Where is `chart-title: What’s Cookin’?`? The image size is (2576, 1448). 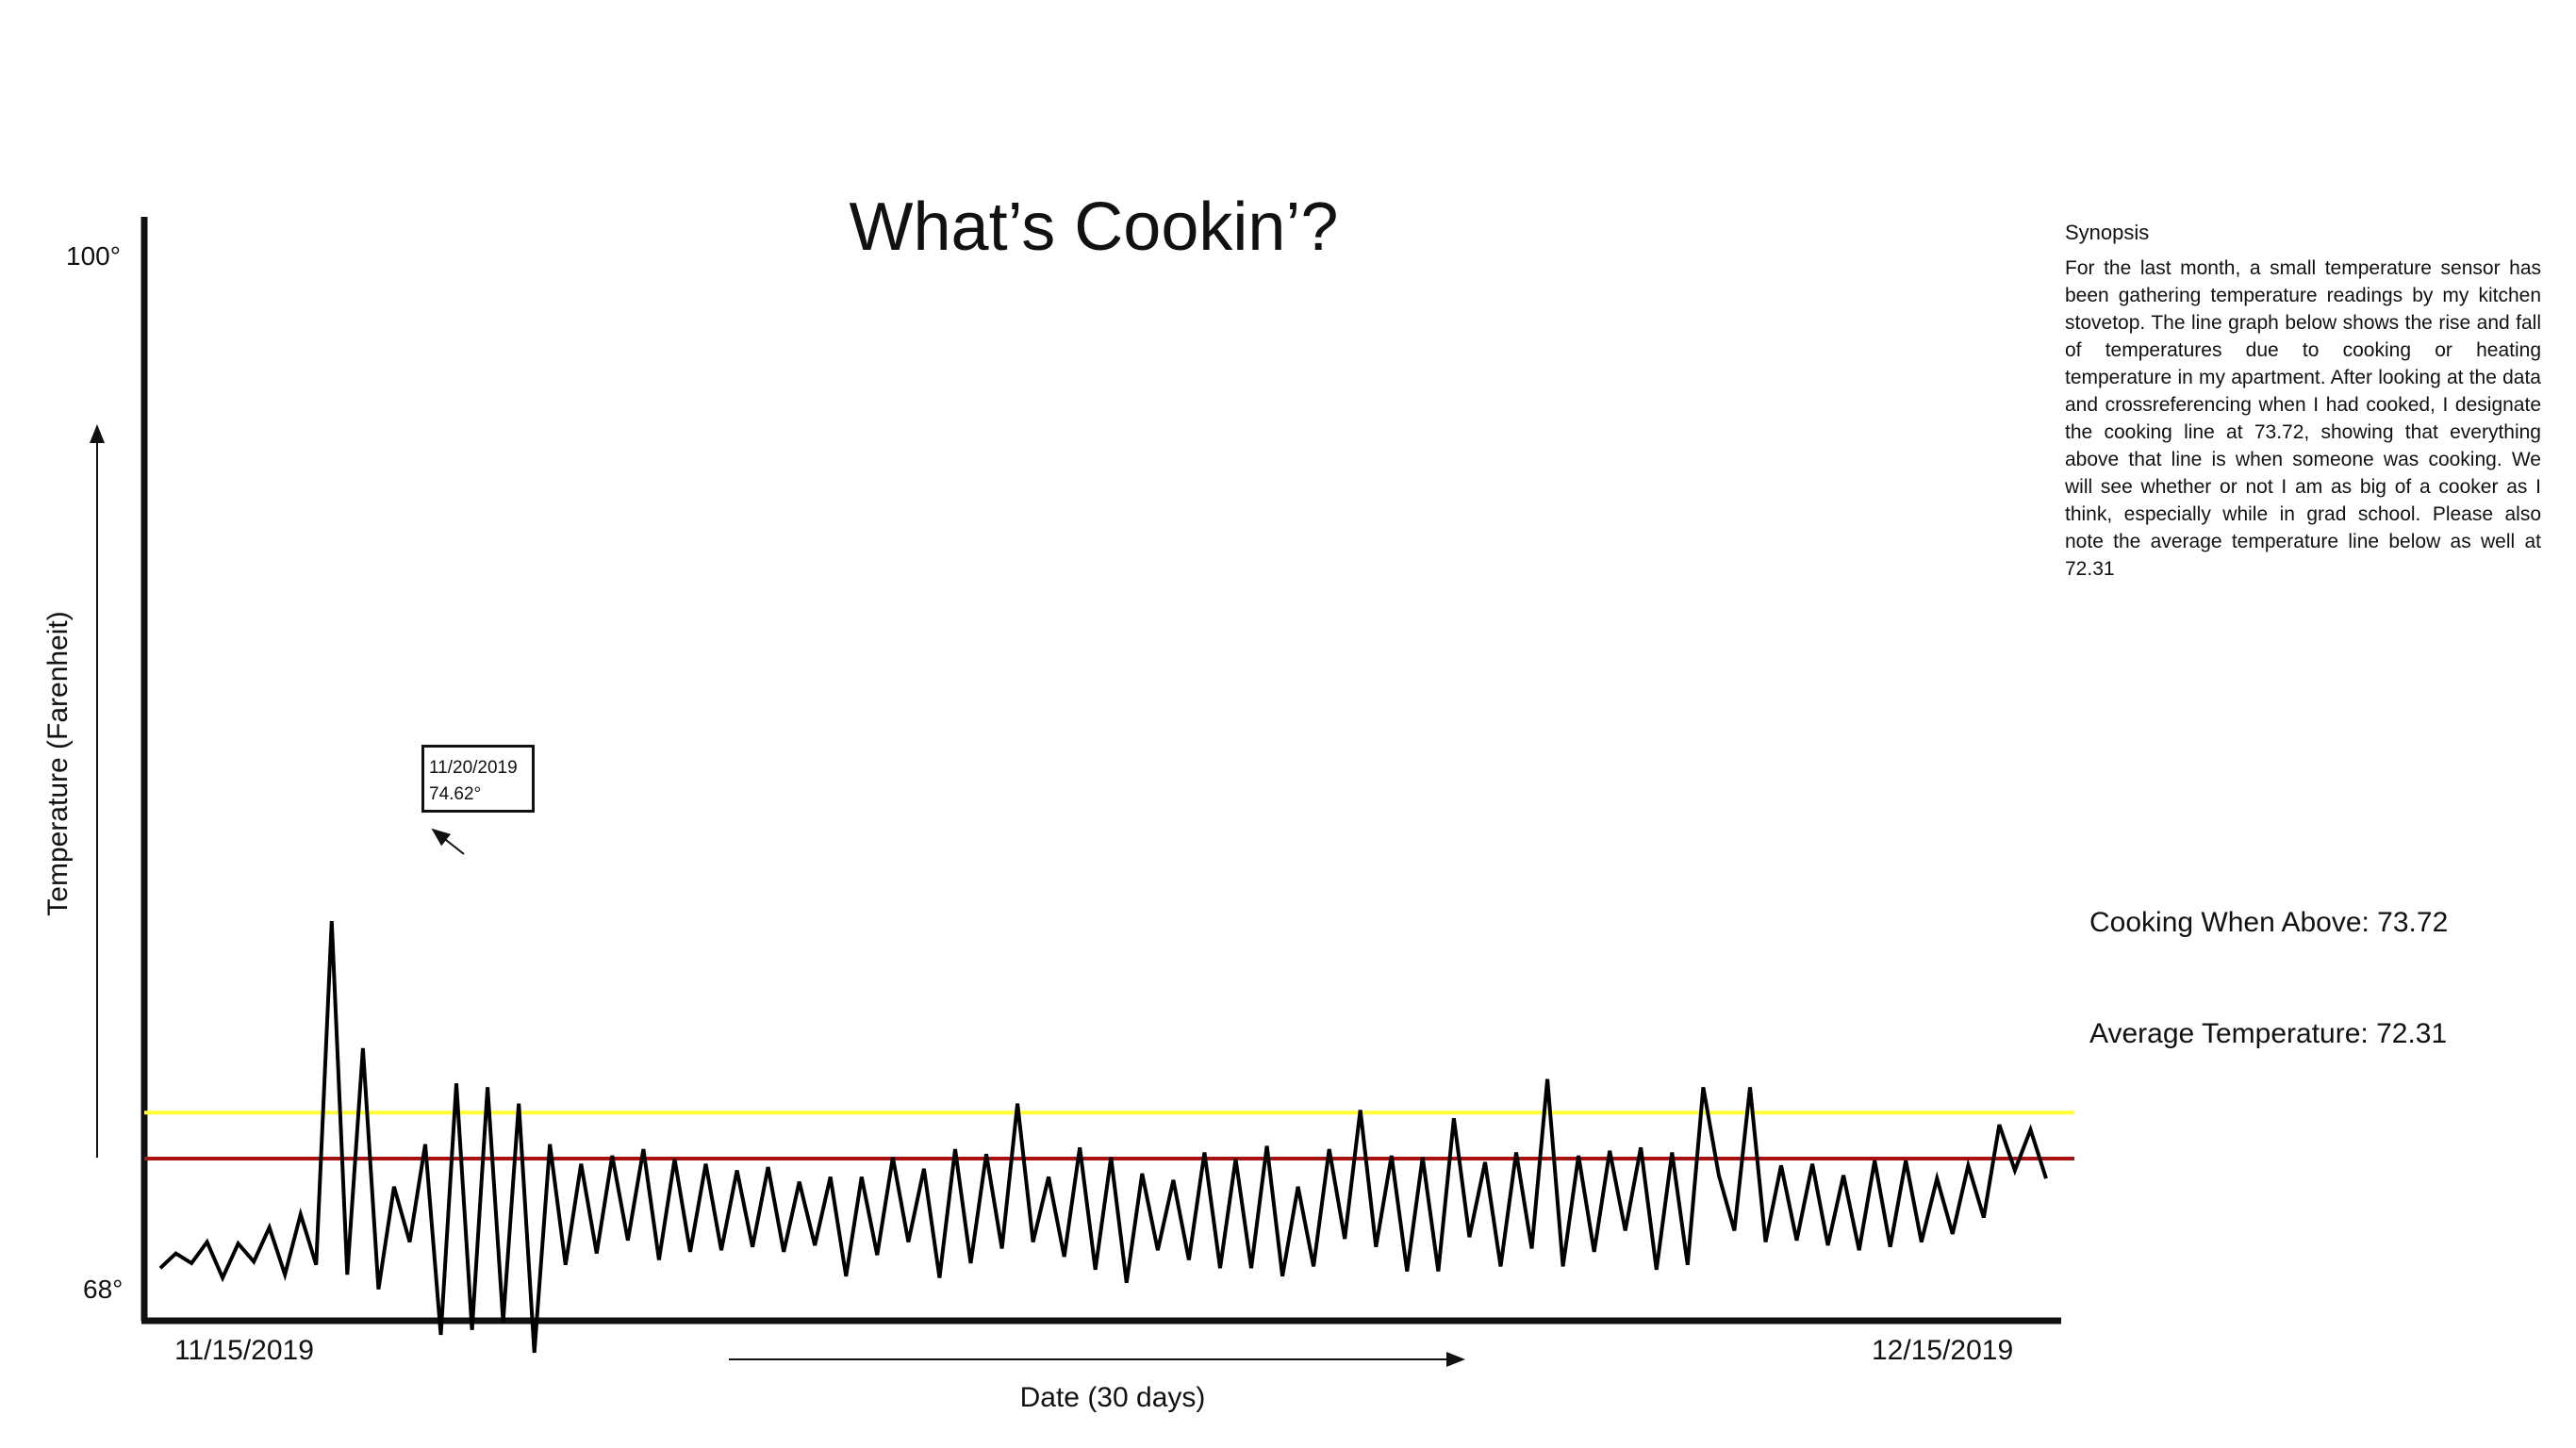 chart-title: What’s Cookin’? is located at coordinates (1094, 227).